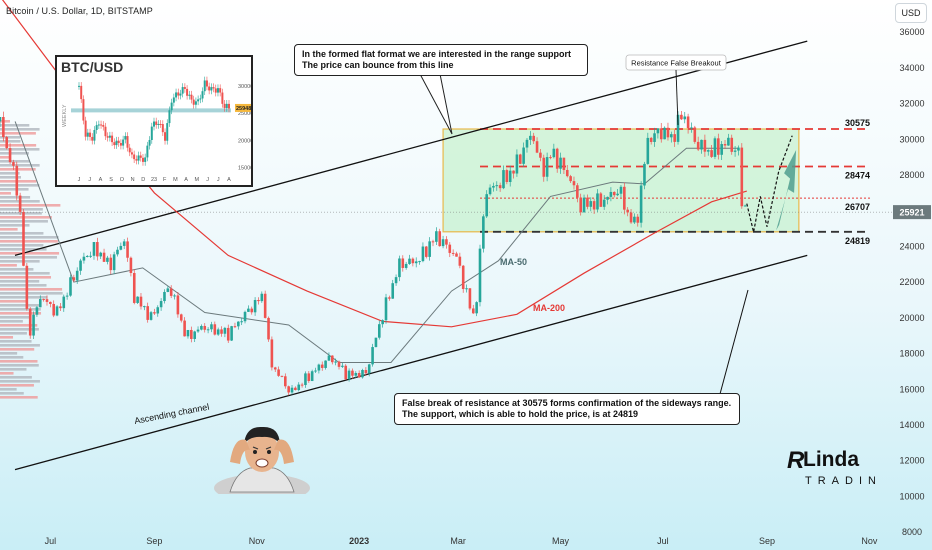 This screenshot has height=550, width=932. What do you see at coordinates (911, 354) in the screenshot?
I see `y-tick-label: 18000` at bounding box center [911, 354].